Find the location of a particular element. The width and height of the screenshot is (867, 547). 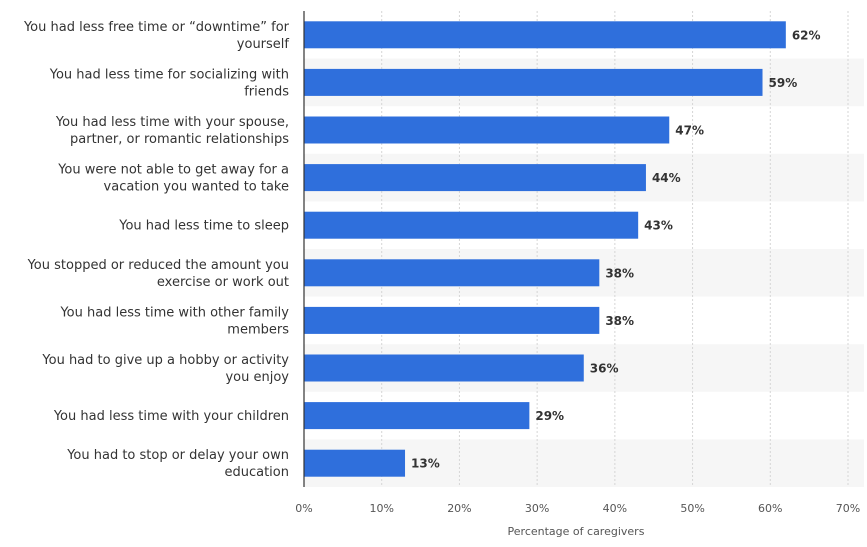

data-label: 36% is located at coordinates (604, 369).